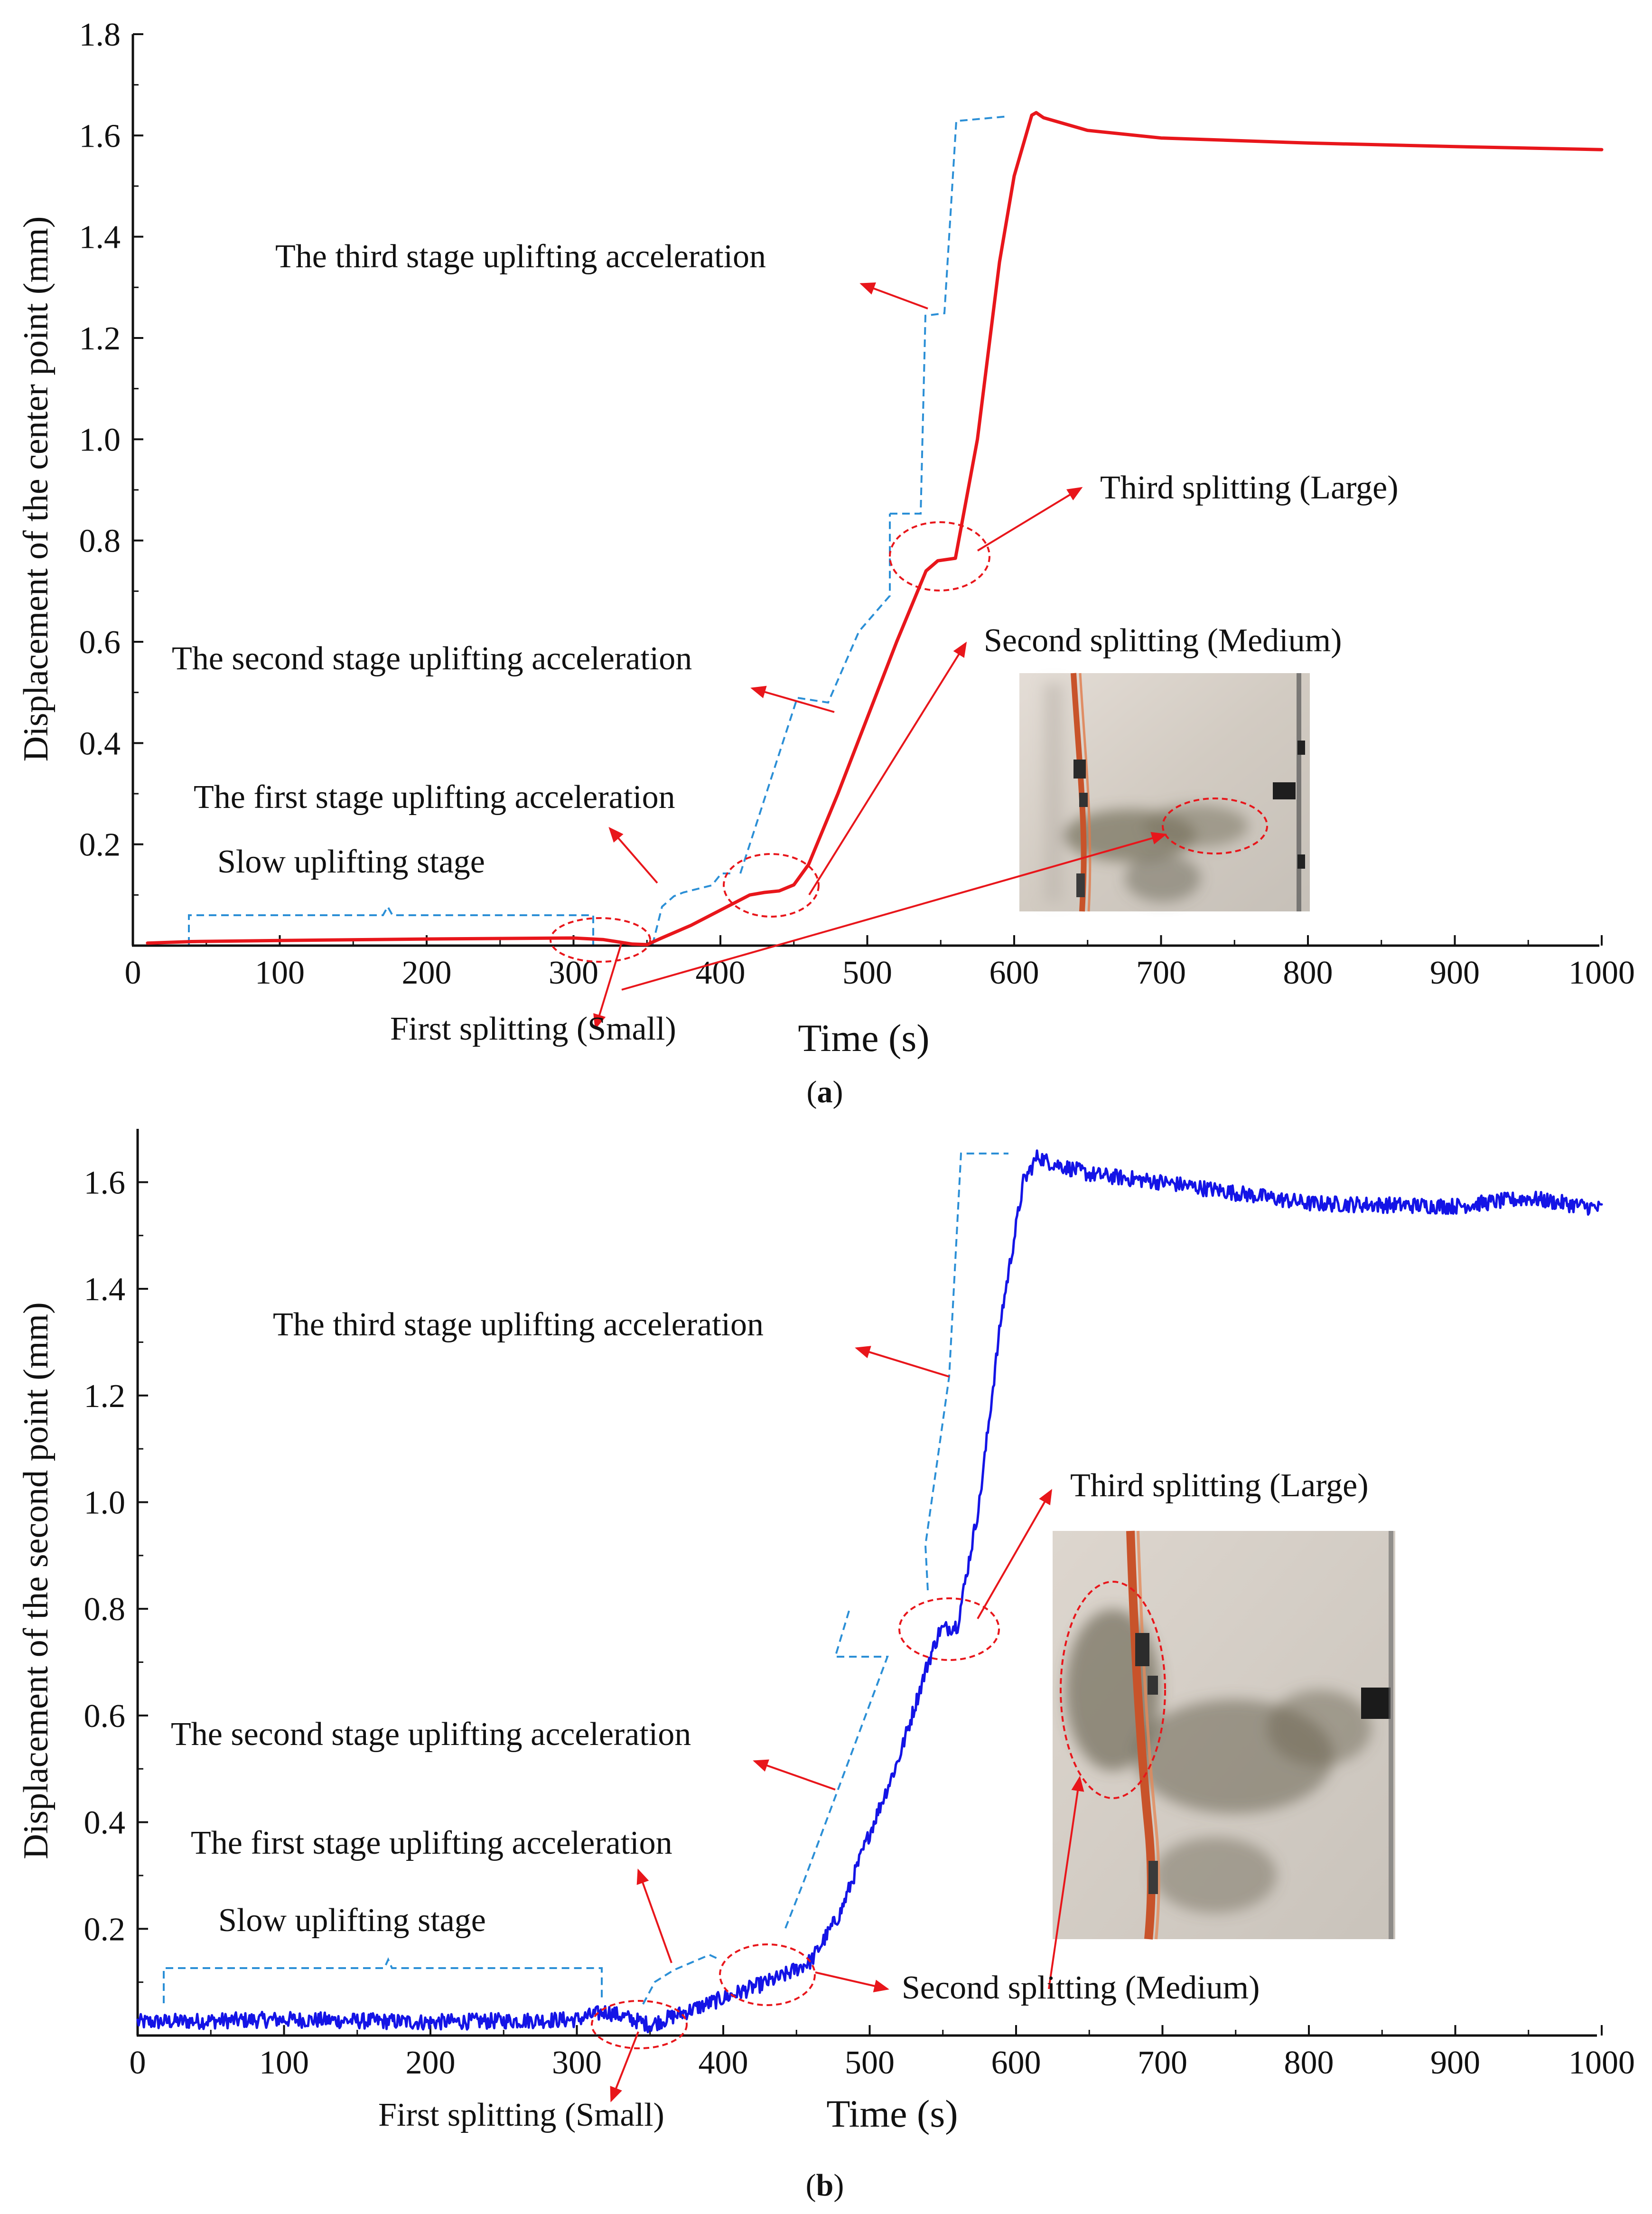  What do you see at coordinates (794, 1775) in the screenshot?
I see `arrow-second-stage-b` at bounding box center [794, 1775].